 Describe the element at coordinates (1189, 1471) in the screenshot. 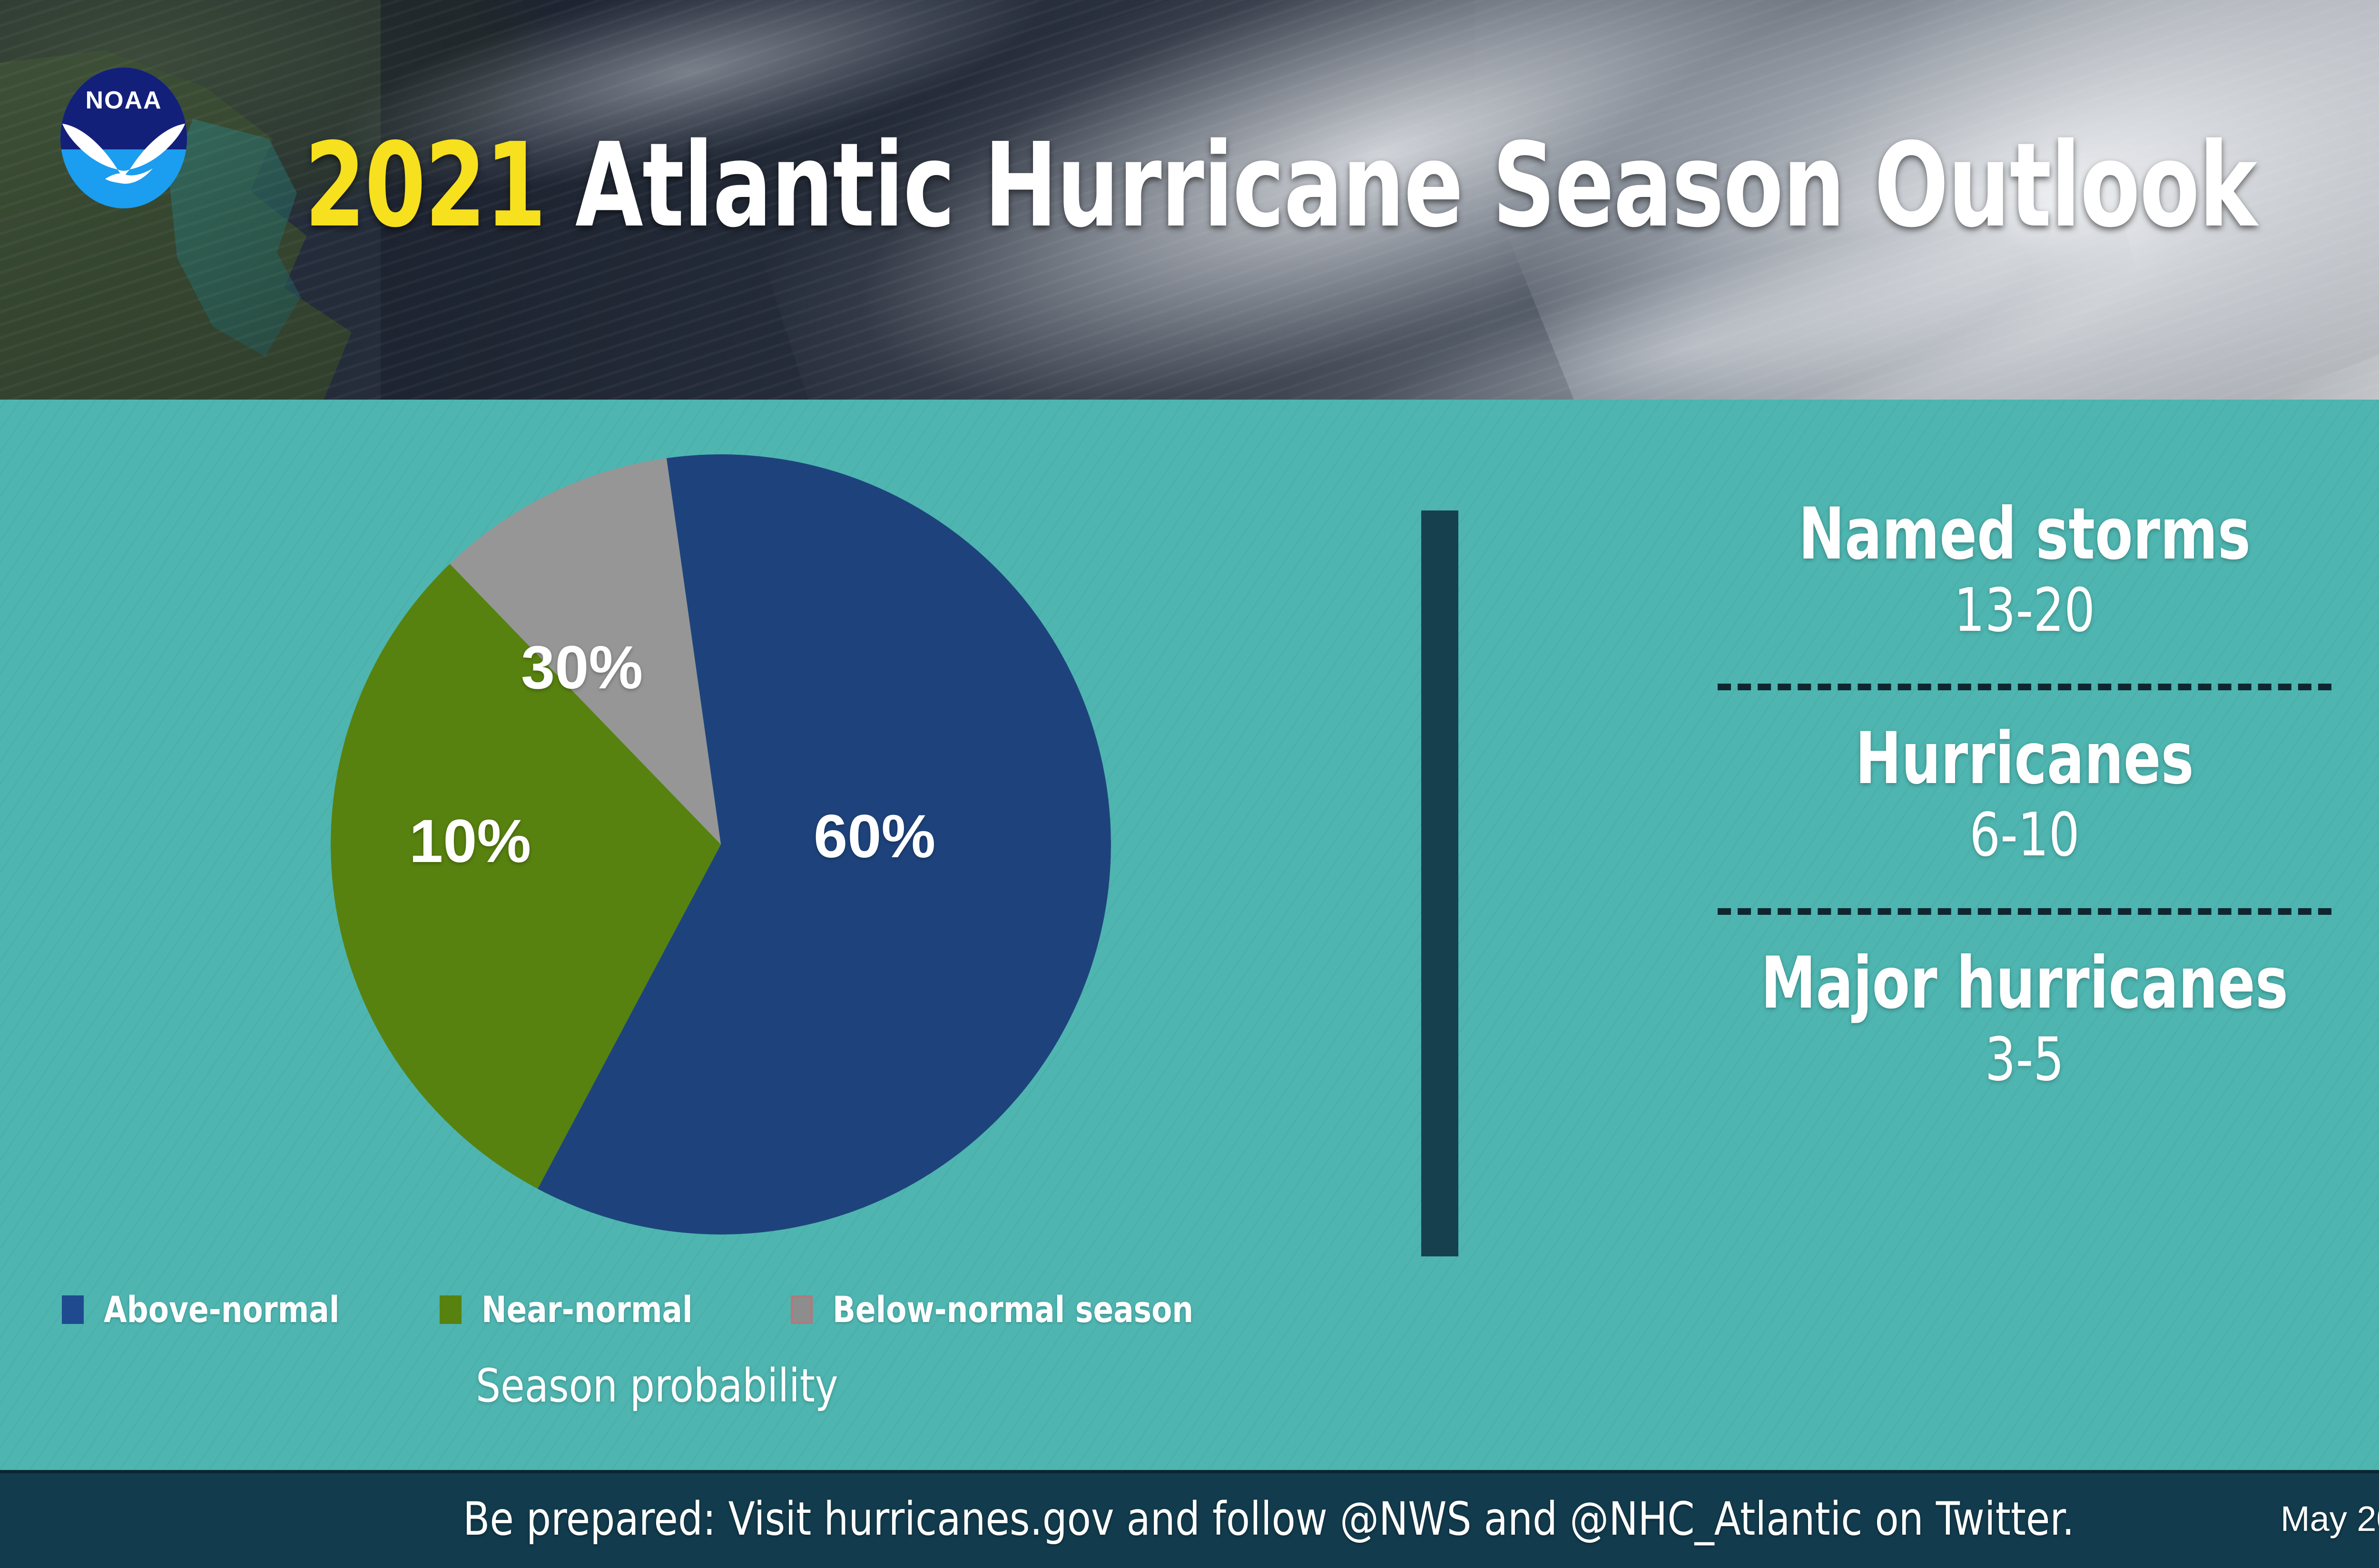

I see `footer-top-rule` at that location.